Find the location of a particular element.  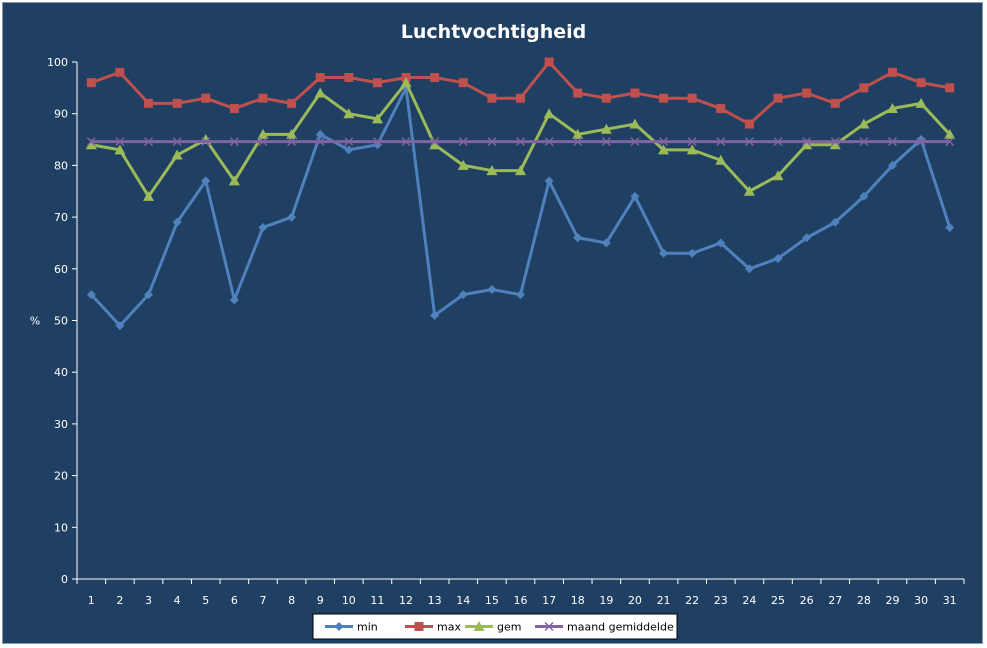

x-tick-label: 3 is located at coordinates (148, 600).